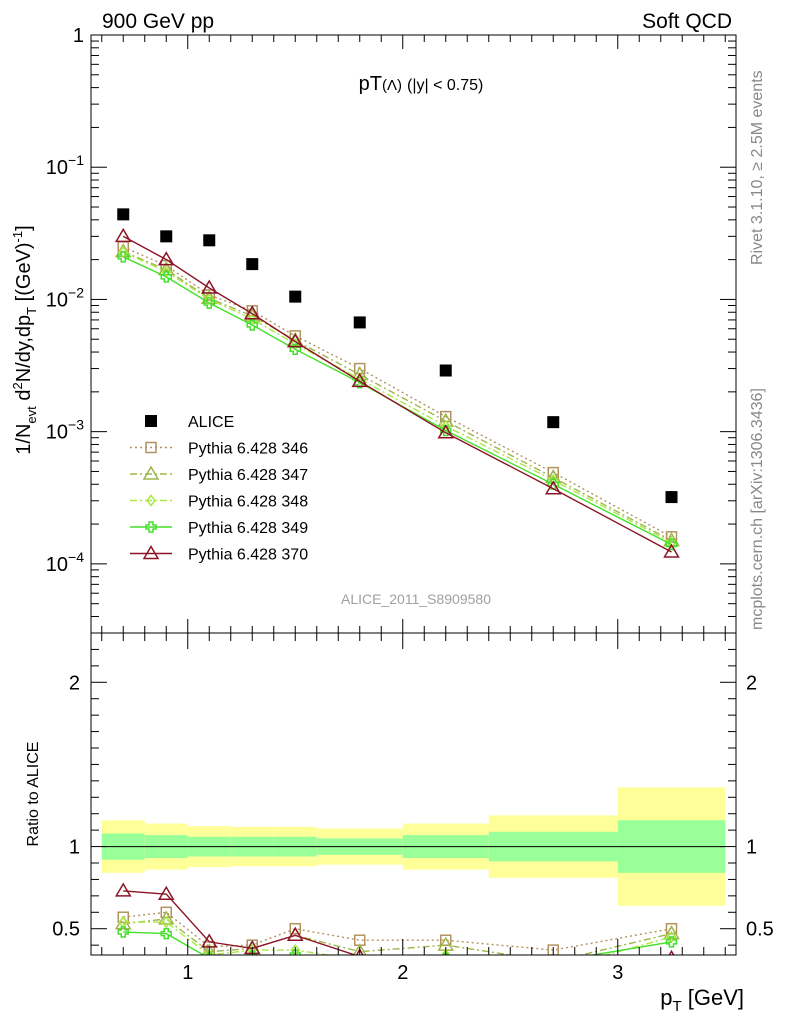 The width and height of the screenshot is (786, 1024). Describe the element at coordinates (397, 943) in the screenshot. I see `ratio-series-3-line` at that location.